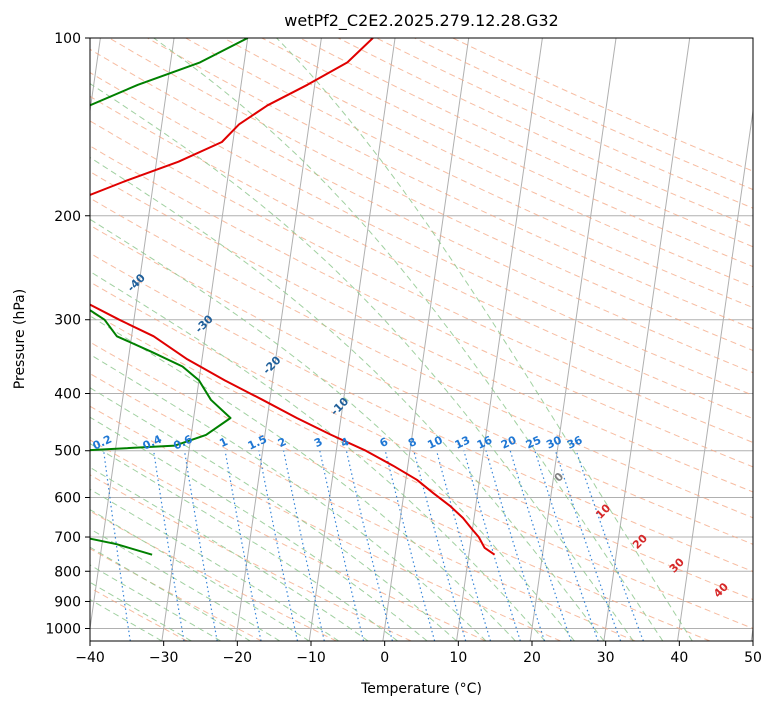 This screenshot has width=775, height=708. Describe the element at coordinates (679, 658) in the screenshot. I see `x-tick-label: 40` at that location.